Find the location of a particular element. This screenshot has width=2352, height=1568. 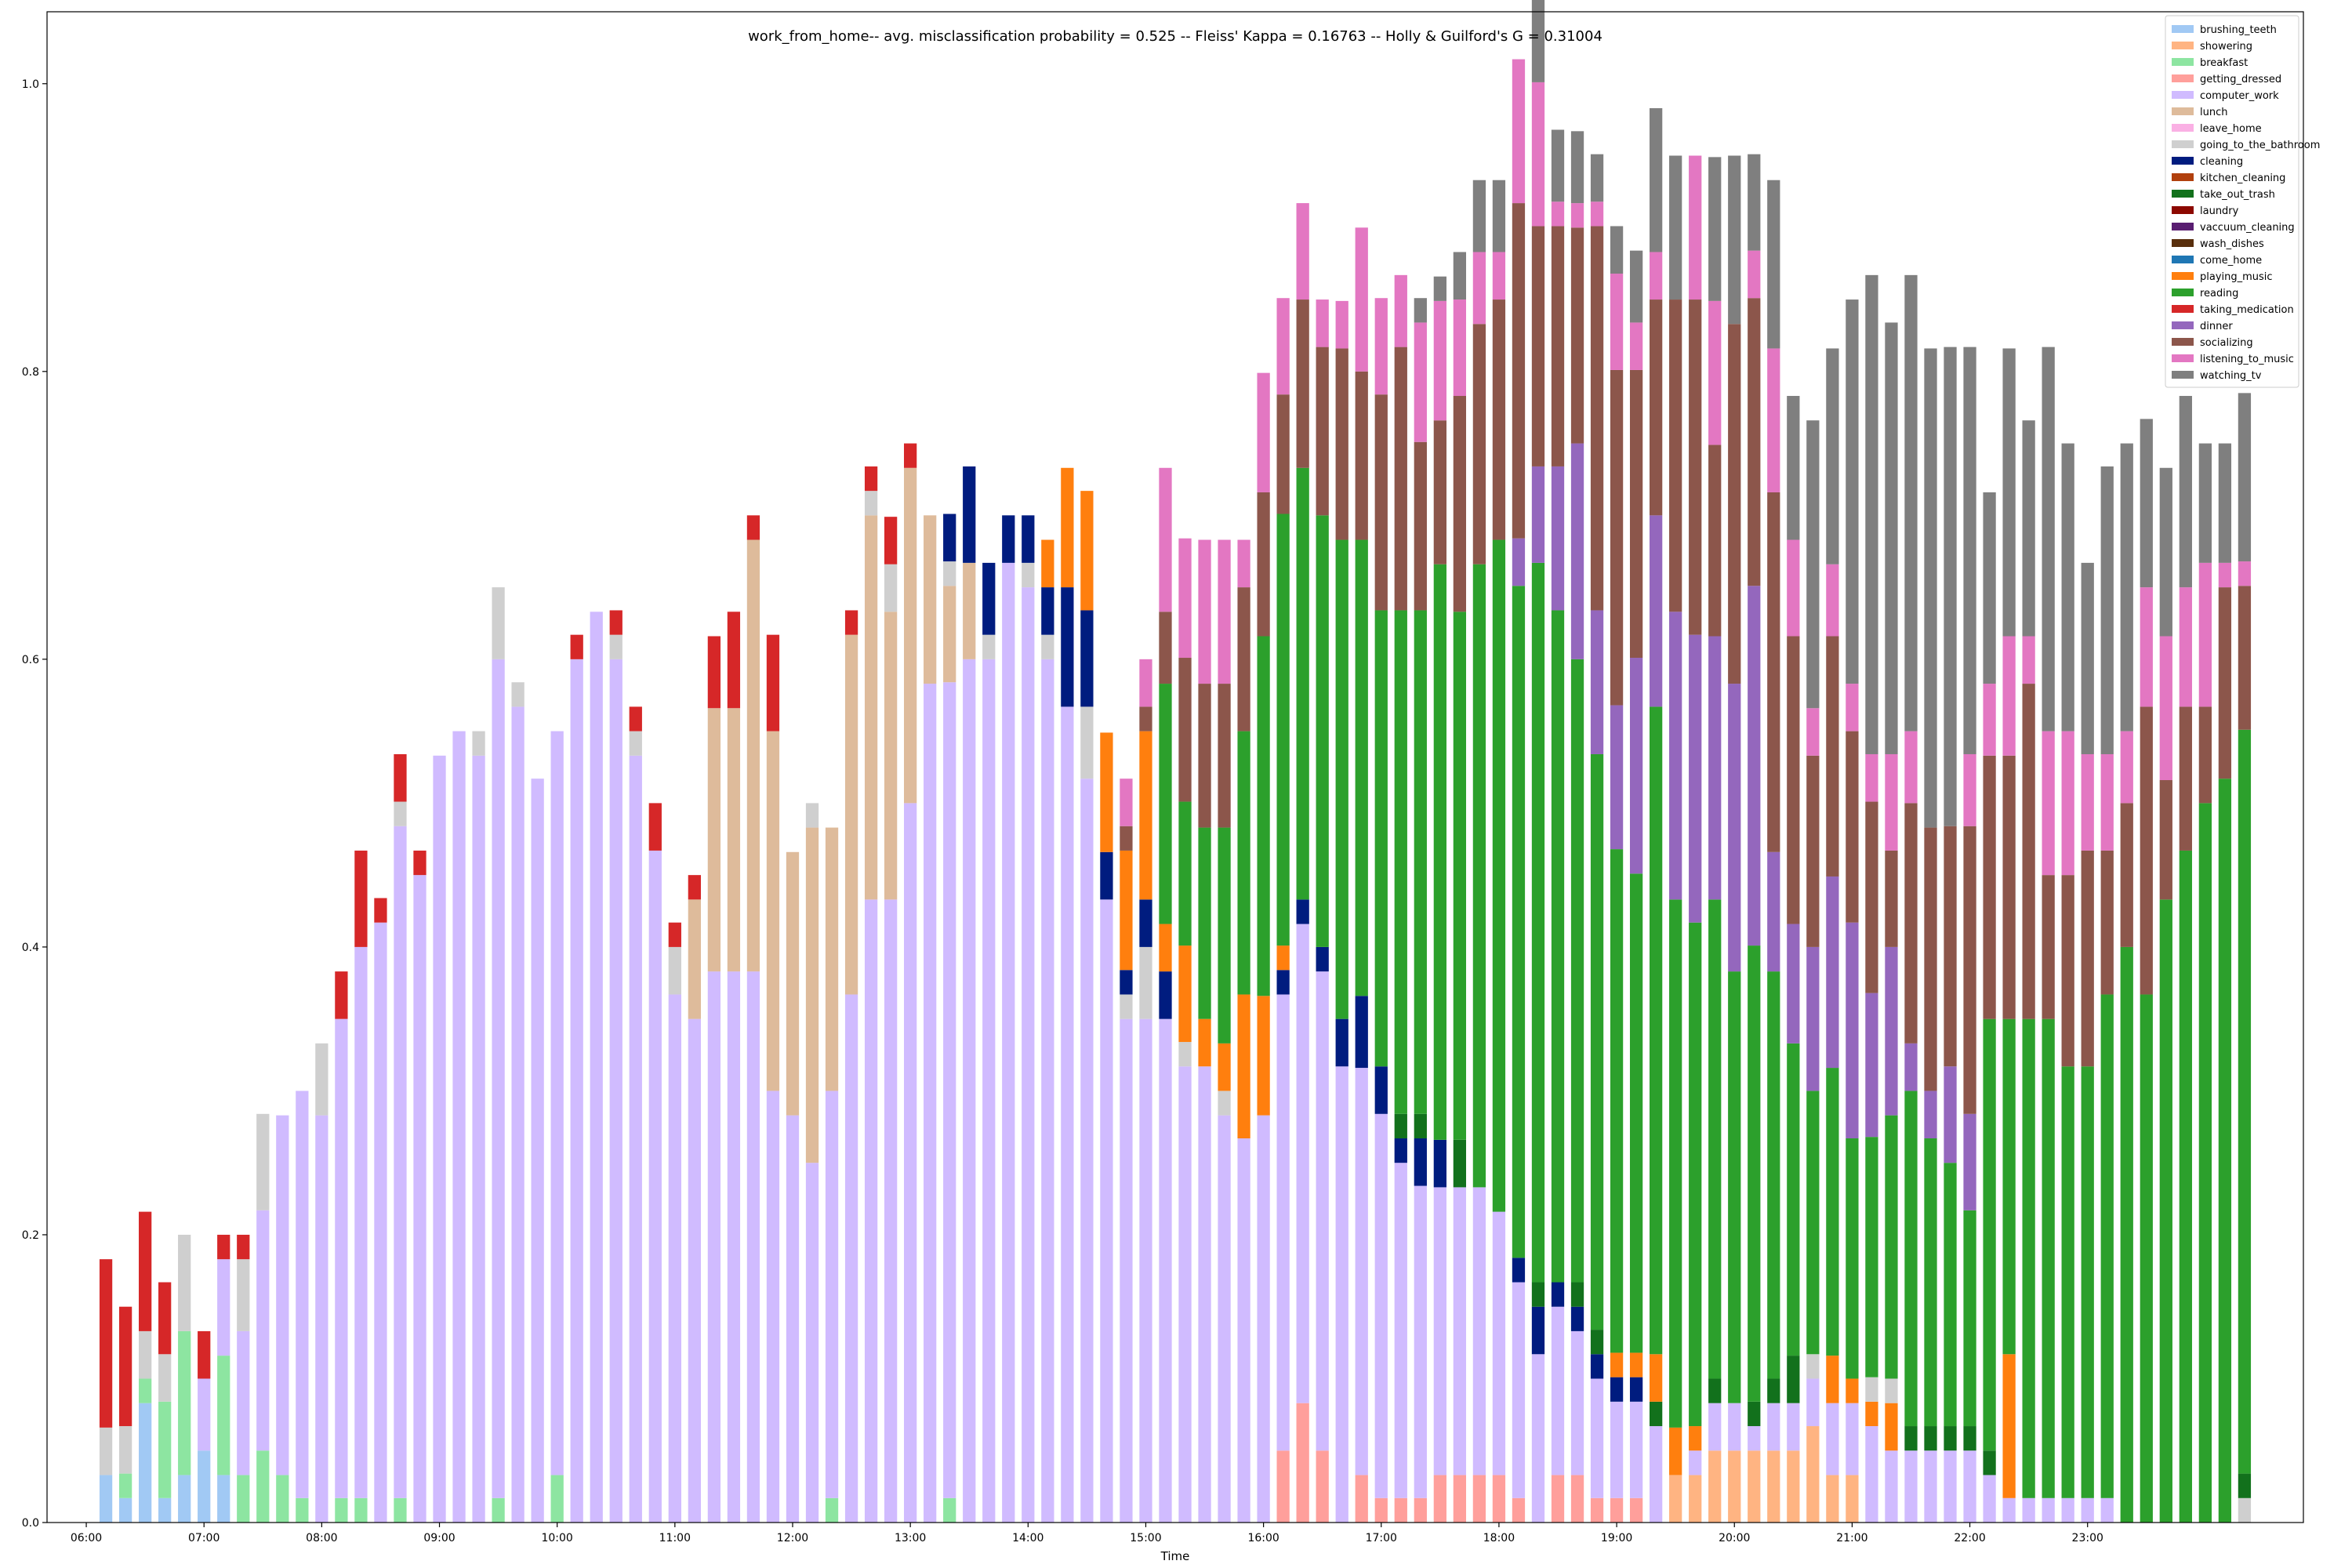

legend-swatch-socializing is located at coordinates (2183, 342).